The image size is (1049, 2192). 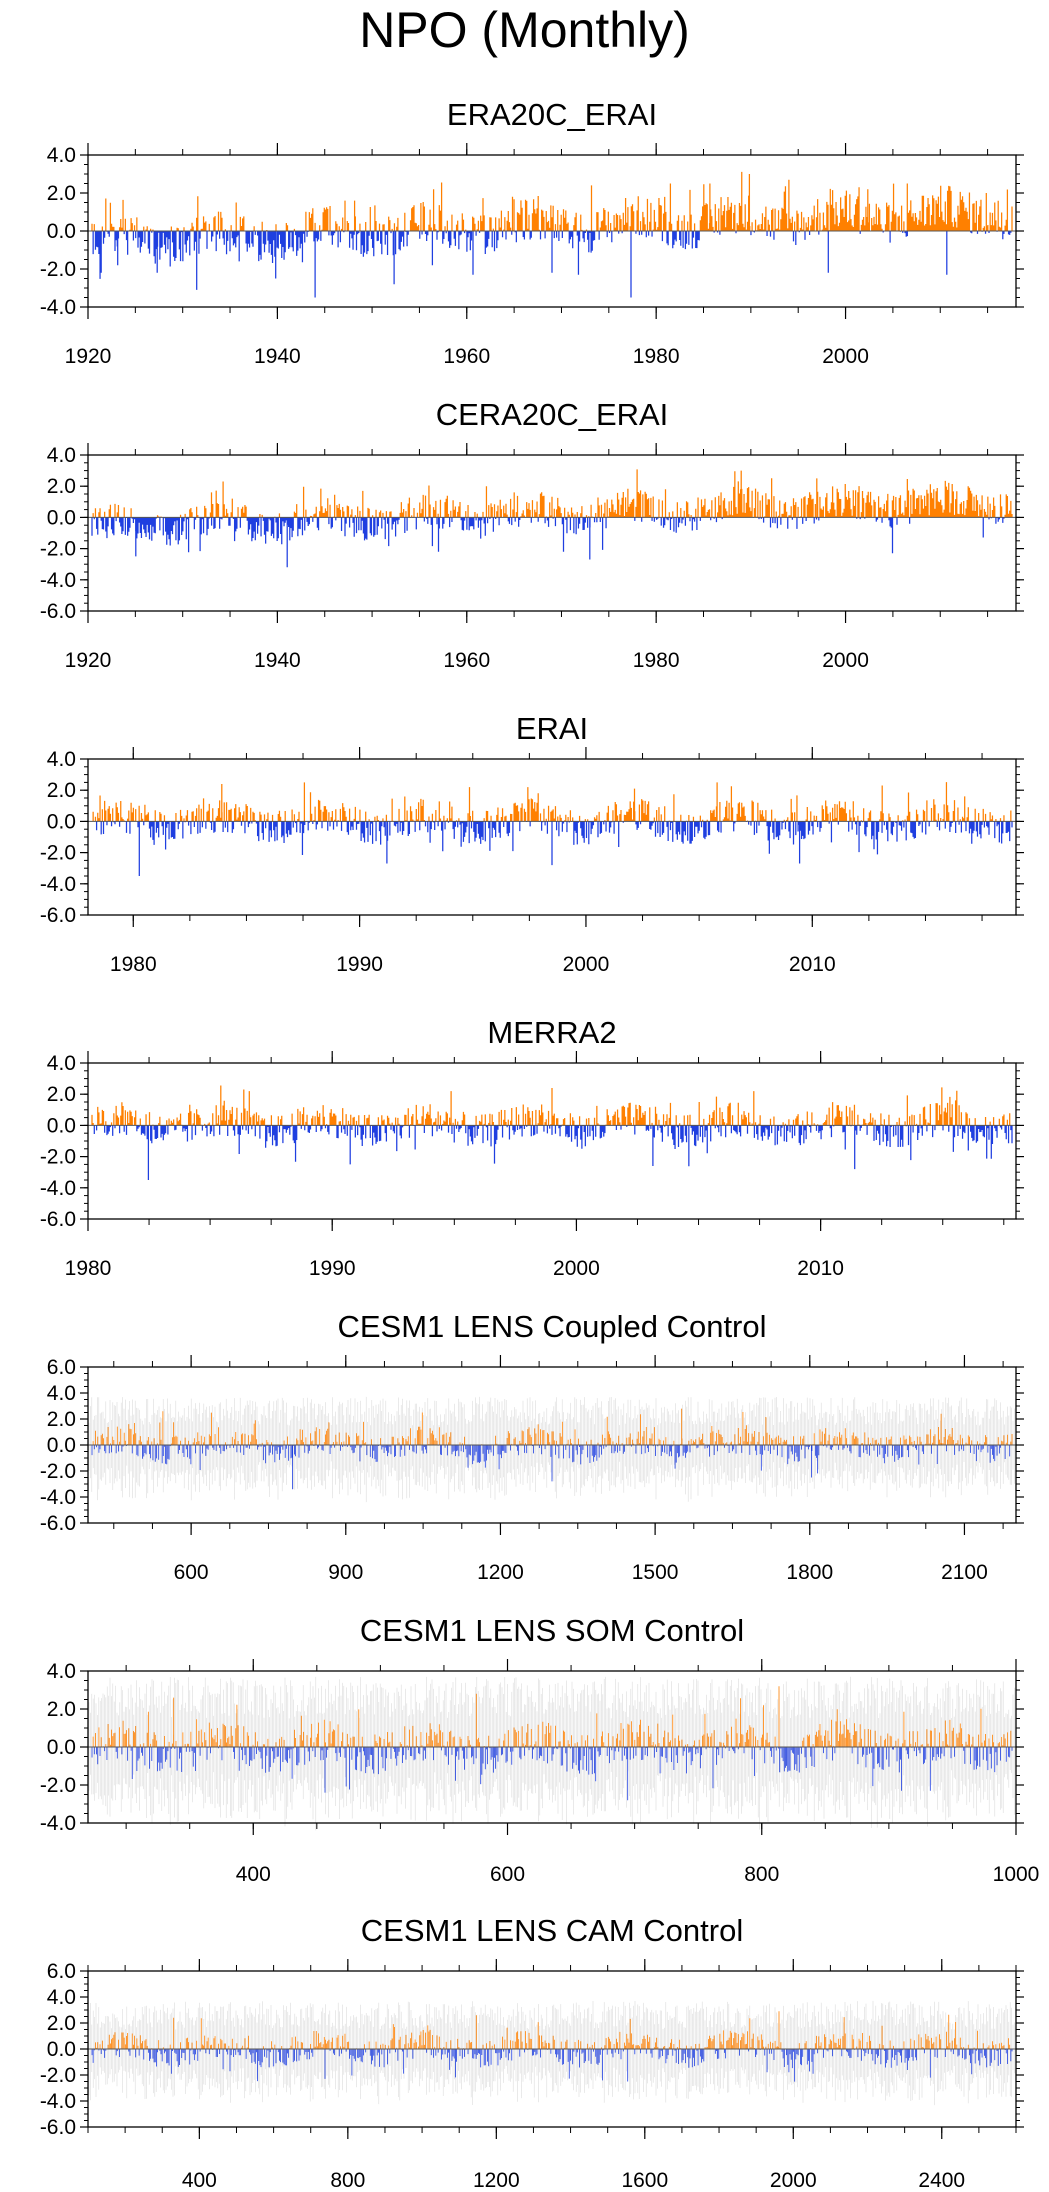 I want to click on panel-title: CESM1 LENS SOM Control, so click(x=552, y=1630).